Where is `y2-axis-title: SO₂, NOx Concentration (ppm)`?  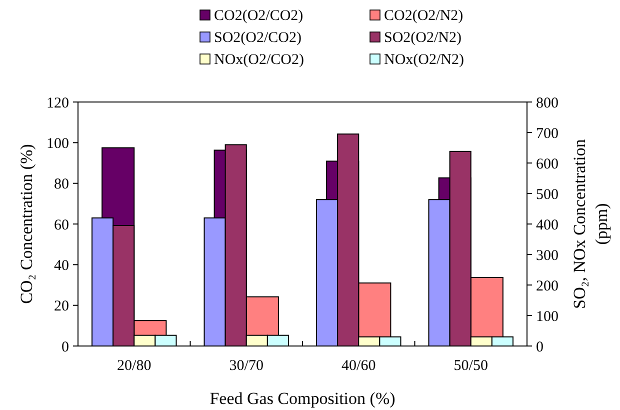 y2-axis-title: SO₂, NOx Concentration (ppm) is located at coordinates (590, 223).